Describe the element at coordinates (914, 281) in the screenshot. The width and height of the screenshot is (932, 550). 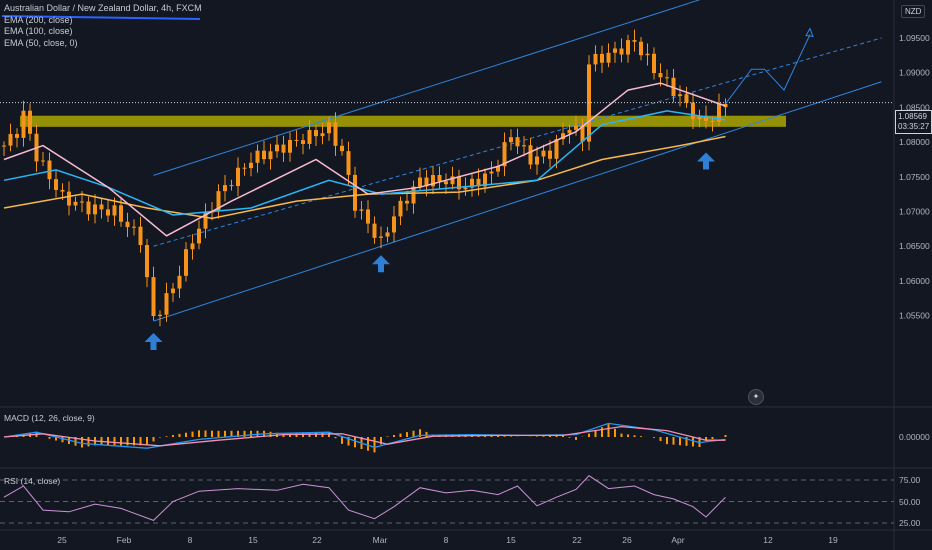
I see `y-tick-label: 1.06000` at that location.